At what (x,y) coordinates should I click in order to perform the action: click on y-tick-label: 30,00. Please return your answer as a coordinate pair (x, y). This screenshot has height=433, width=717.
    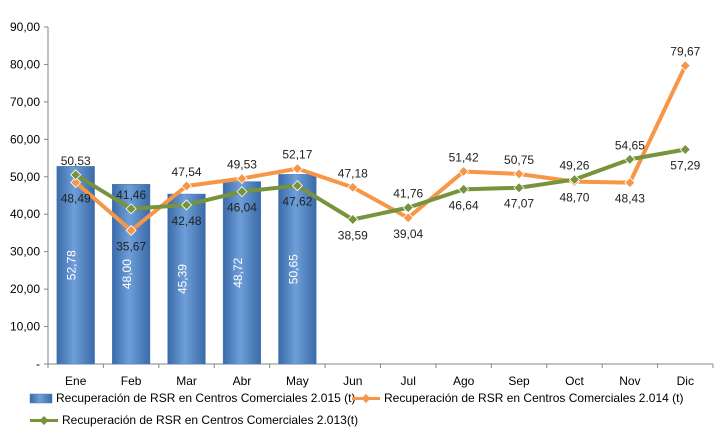
    Looking at the image, I should click on (25, 252).